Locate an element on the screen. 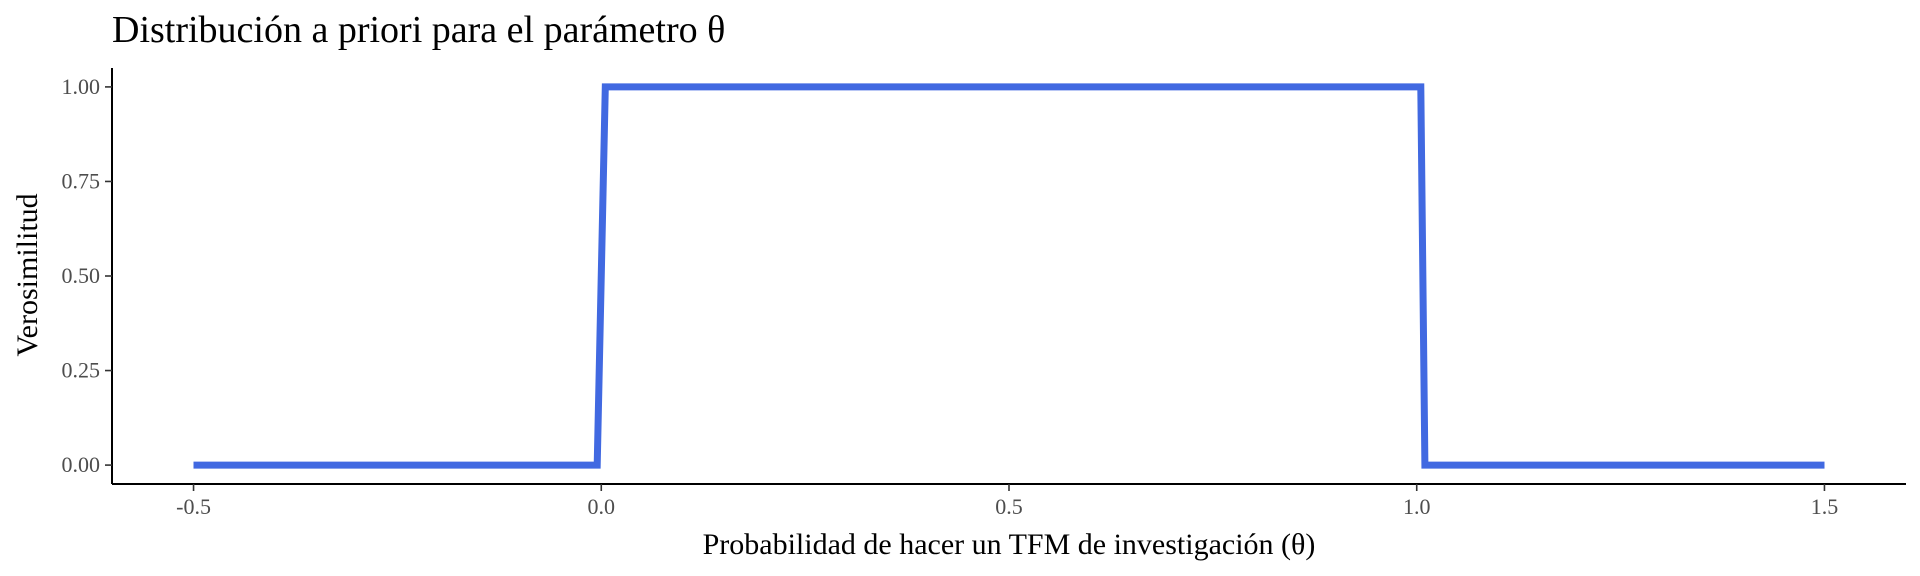  y-tick-label: 0.50 is located at coordinates (81, 275).